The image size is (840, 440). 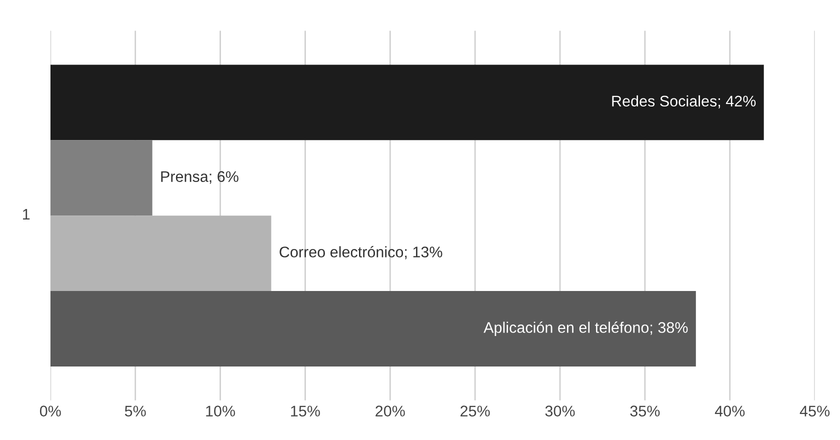 I want to click on data-label: Prensa; 6%, so click(x=199, y=177).